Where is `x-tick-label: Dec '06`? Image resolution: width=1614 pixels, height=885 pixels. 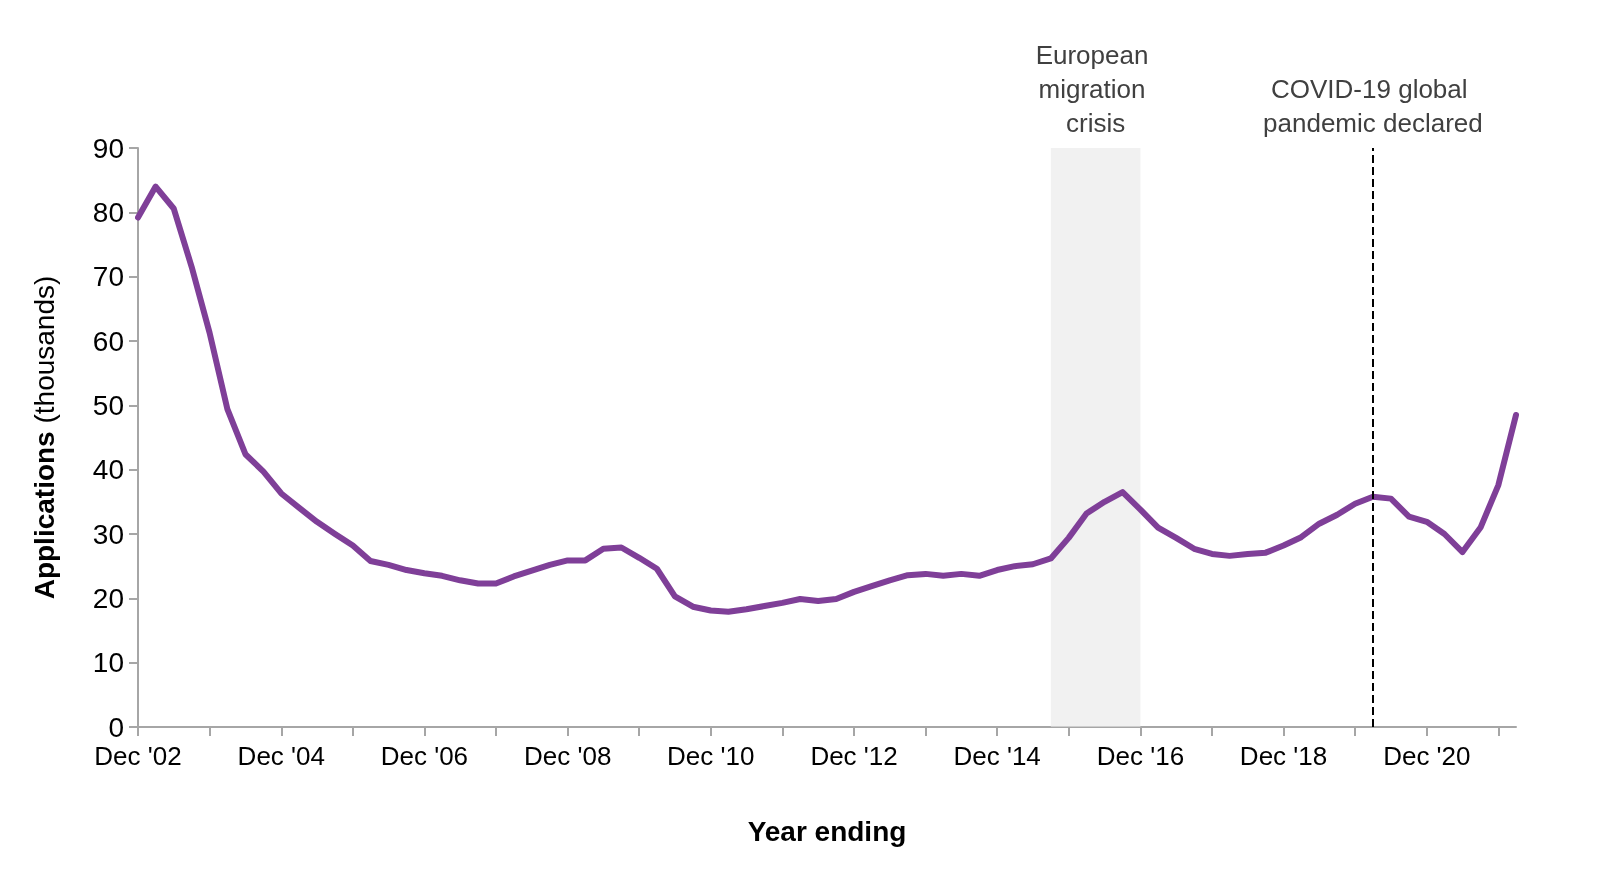
x-tick-label: Dec '06 is located at coordinates (424, 756).